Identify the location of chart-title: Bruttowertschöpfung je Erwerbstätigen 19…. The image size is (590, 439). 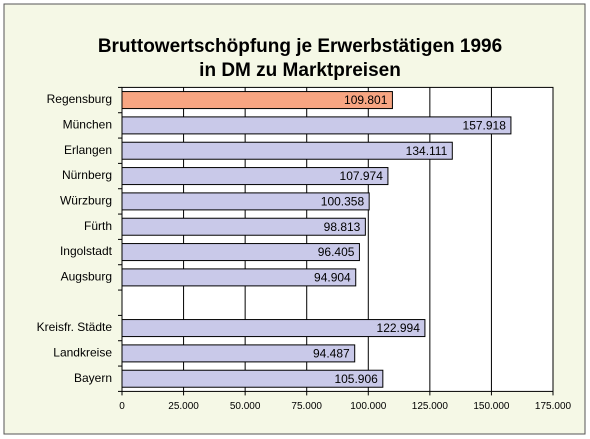
(300, 46).